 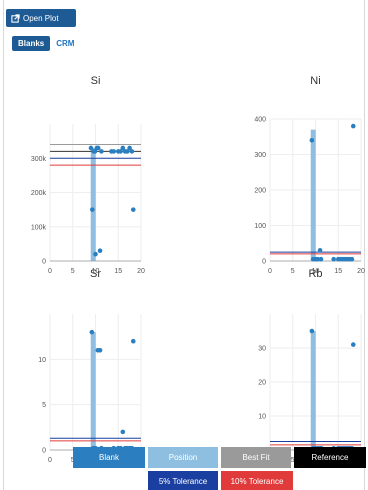 What do you see at coordinates (262, 383) in the screenshot?
I see `y-tick-label: 20` at bounding box center [262, 383].